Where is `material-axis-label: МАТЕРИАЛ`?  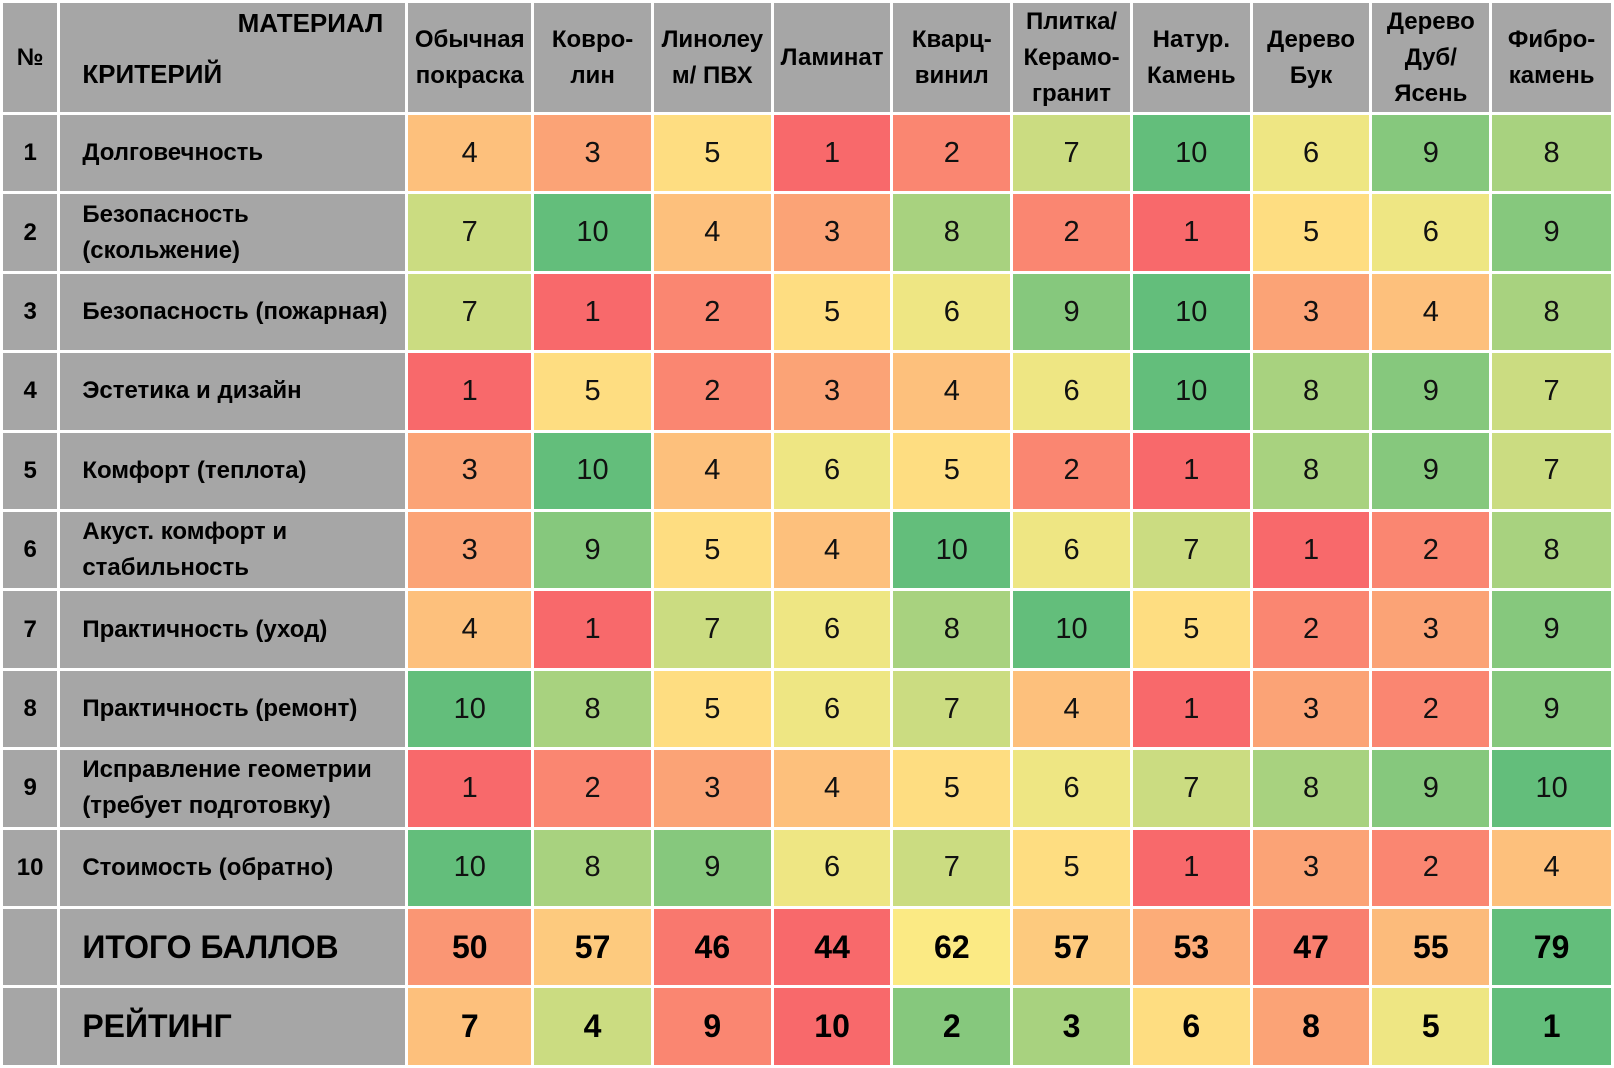 material-axis-label: МАТЕРИАЛ is located at coordinates (310, 23).